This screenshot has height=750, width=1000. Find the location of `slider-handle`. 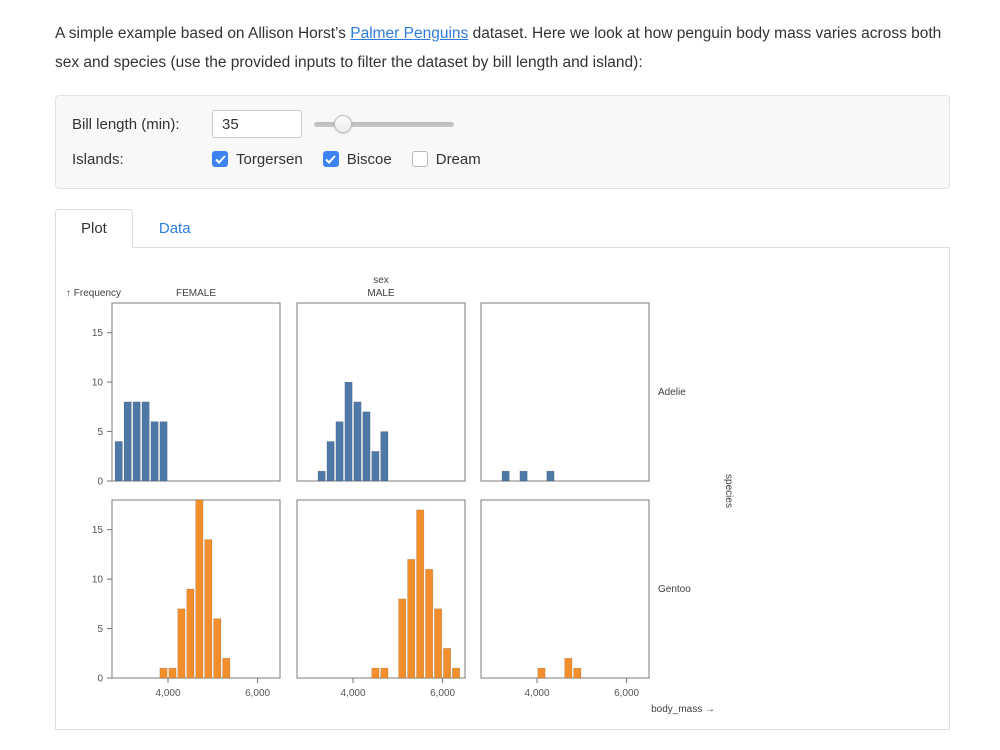

slider-handle is located at coordinates (343, 124).